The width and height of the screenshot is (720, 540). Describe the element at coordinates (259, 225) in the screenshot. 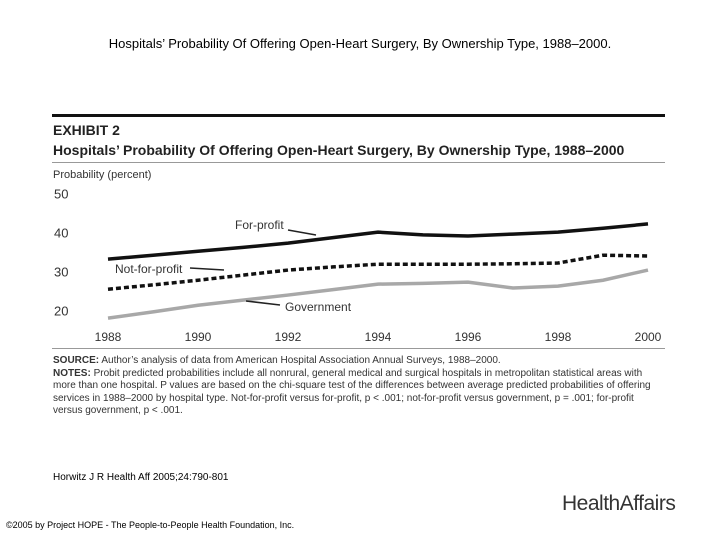

I see `series-label: For-profit` at that location.